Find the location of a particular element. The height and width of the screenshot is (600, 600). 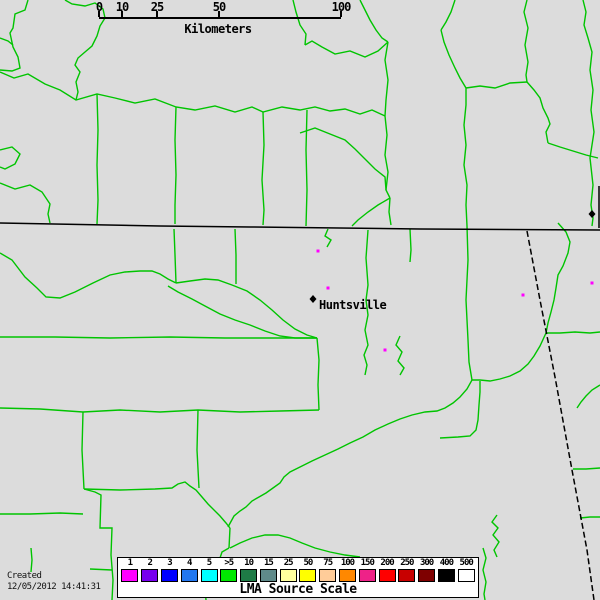

legend-entry-label: 5 is located at coordinates (209, 563).